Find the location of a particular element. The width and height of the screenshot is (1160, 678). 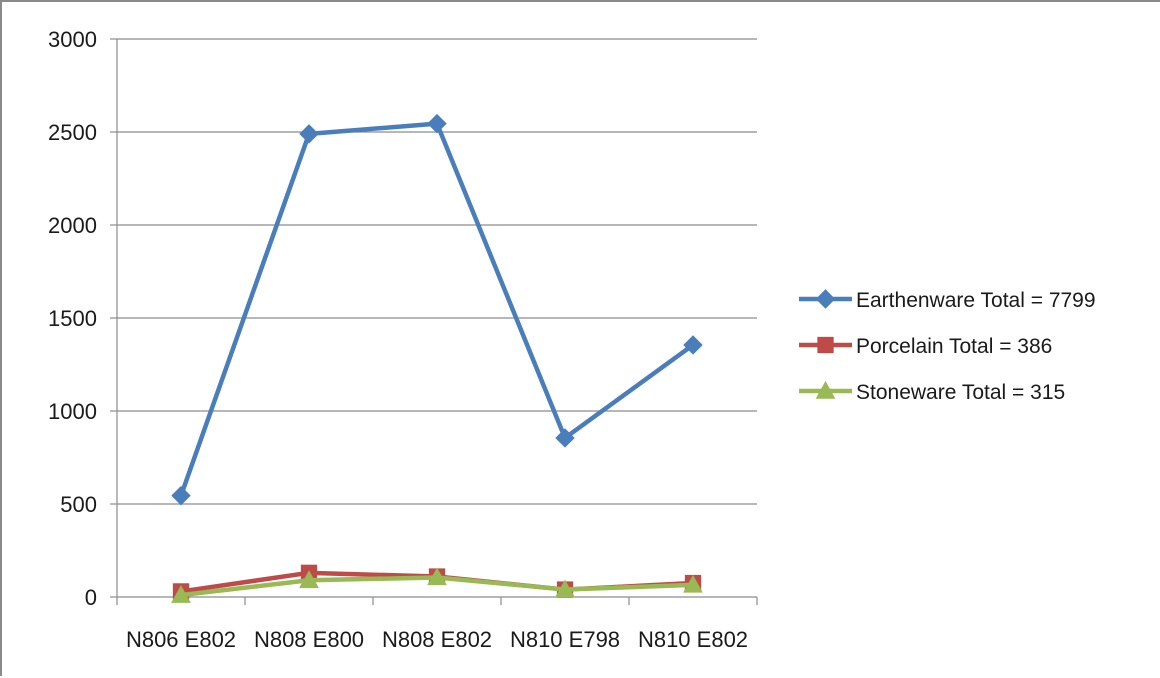

legend-label: Earthenware Total = 7799 is located at coordinates (976, 300).